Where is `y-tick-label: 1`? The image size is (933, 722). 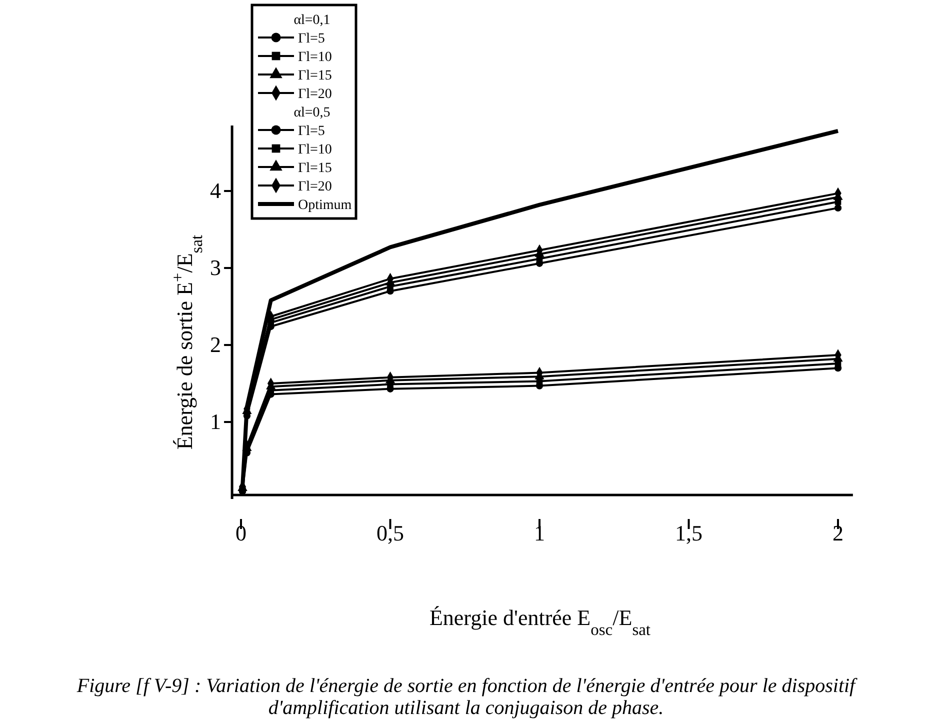 y-tick-label: 1 is located at coordinates (216, 421).